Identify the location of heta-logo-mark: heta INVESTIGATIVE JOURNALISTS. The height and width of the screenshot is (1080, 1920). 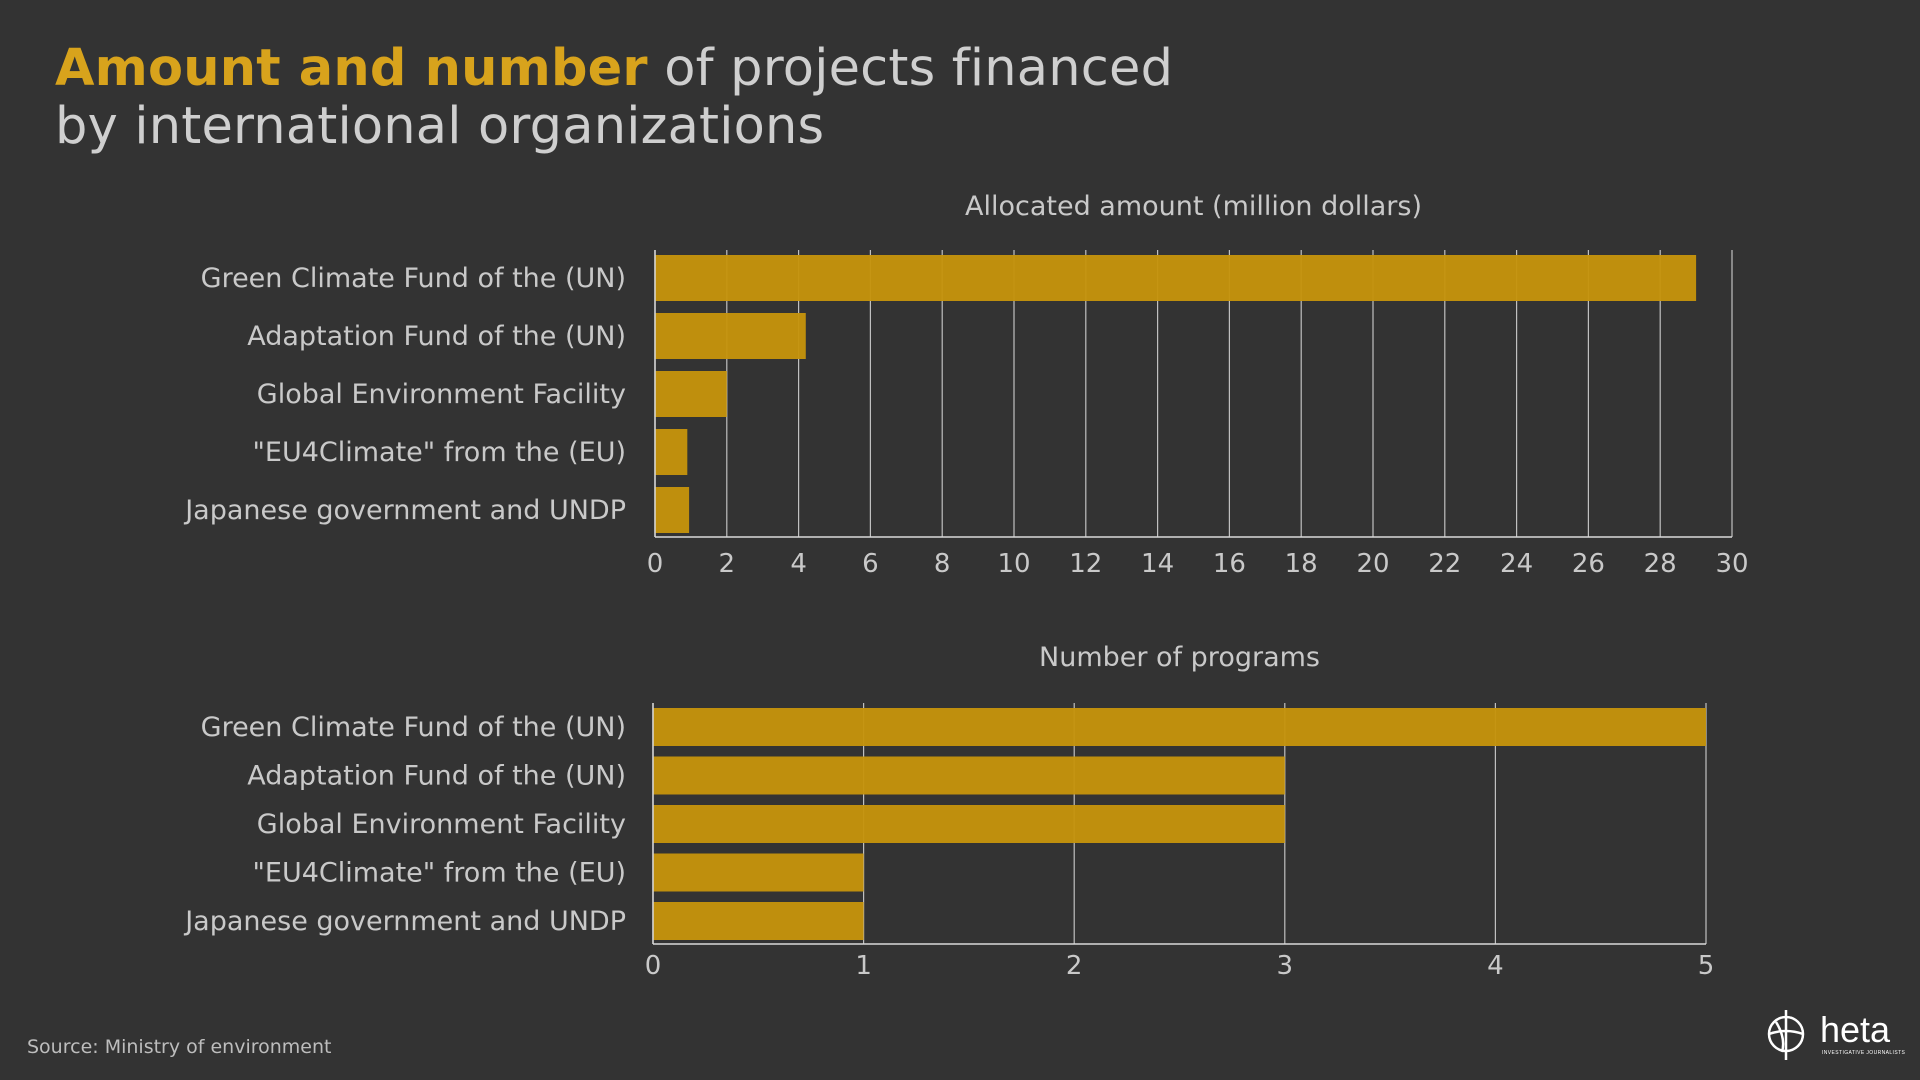
(1836, 1034).